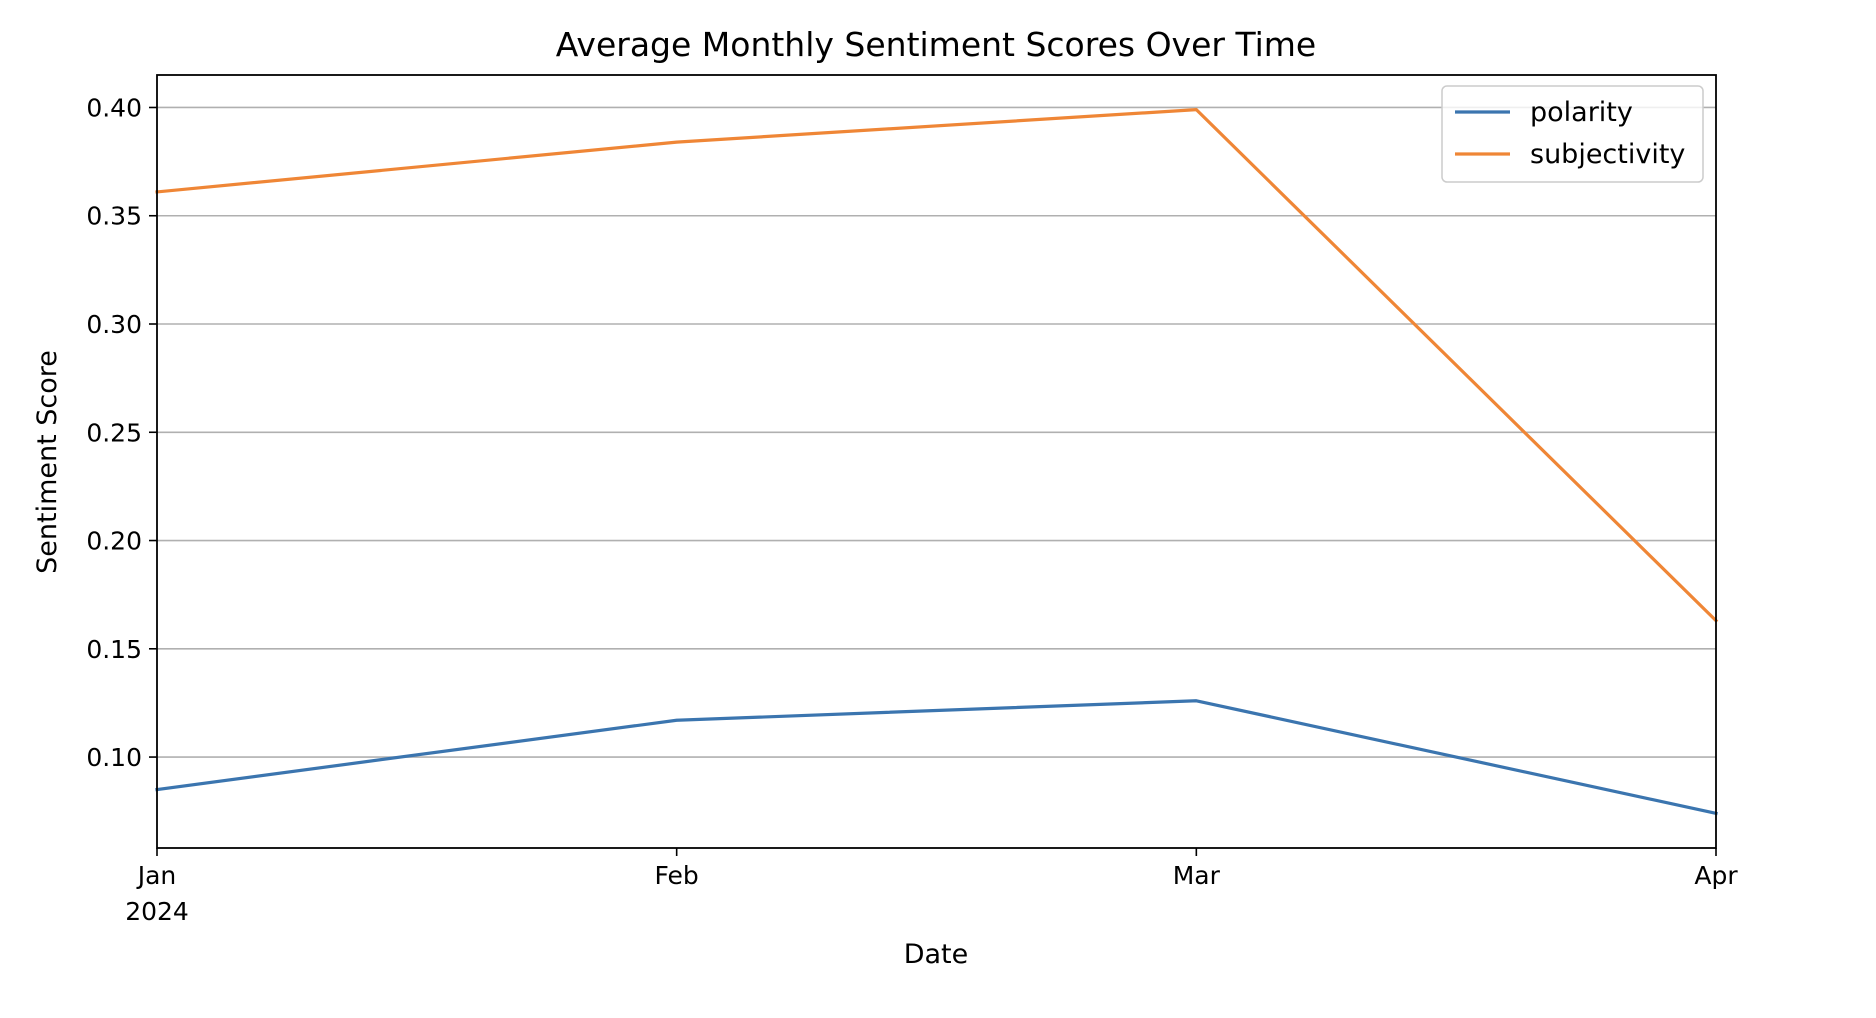  What do you see at coordinates (931, 887) in the screenshot?
I see `x-axis-ticks: Jan Feb Mar Apr 2024` at bounding box center [931, 887].